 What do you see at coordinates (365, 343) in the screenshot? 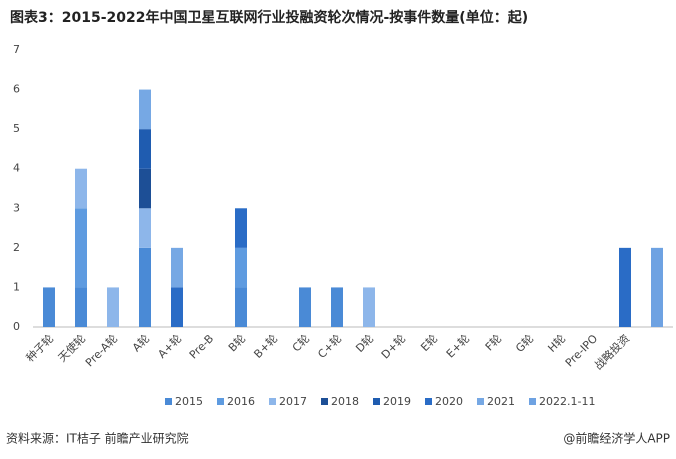
I see `x-tick-label: D轮` at bounding box center [365, 343].